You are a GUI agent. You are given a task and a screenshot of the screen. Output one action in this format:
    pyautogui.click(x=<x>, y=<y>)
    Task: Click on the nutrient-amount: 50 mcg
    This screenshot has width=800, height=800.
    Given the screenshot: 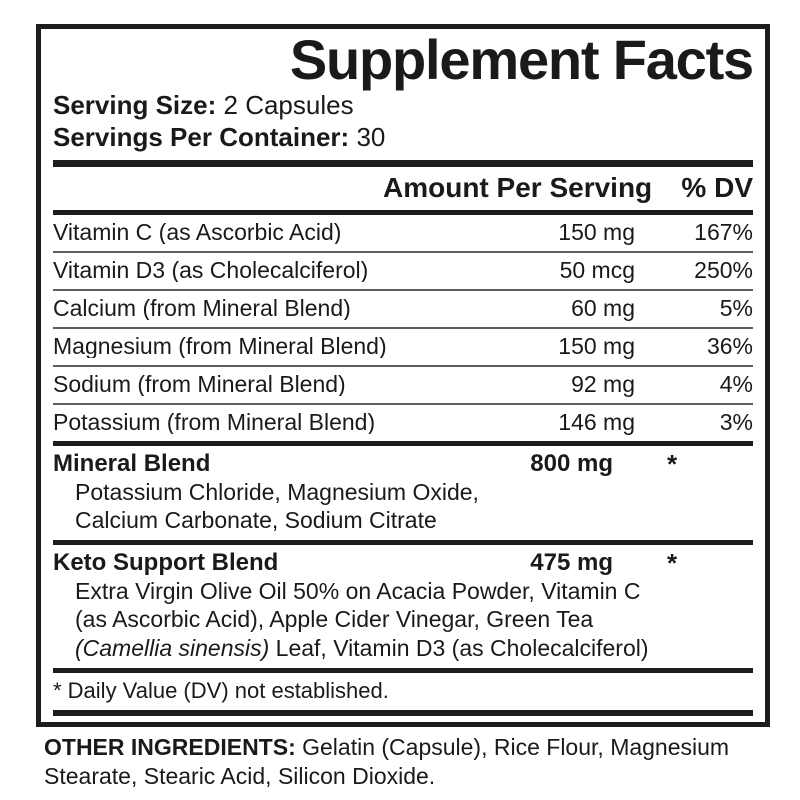 What is the action you would take?
    pyautogui.click(x=597, y=269)
    